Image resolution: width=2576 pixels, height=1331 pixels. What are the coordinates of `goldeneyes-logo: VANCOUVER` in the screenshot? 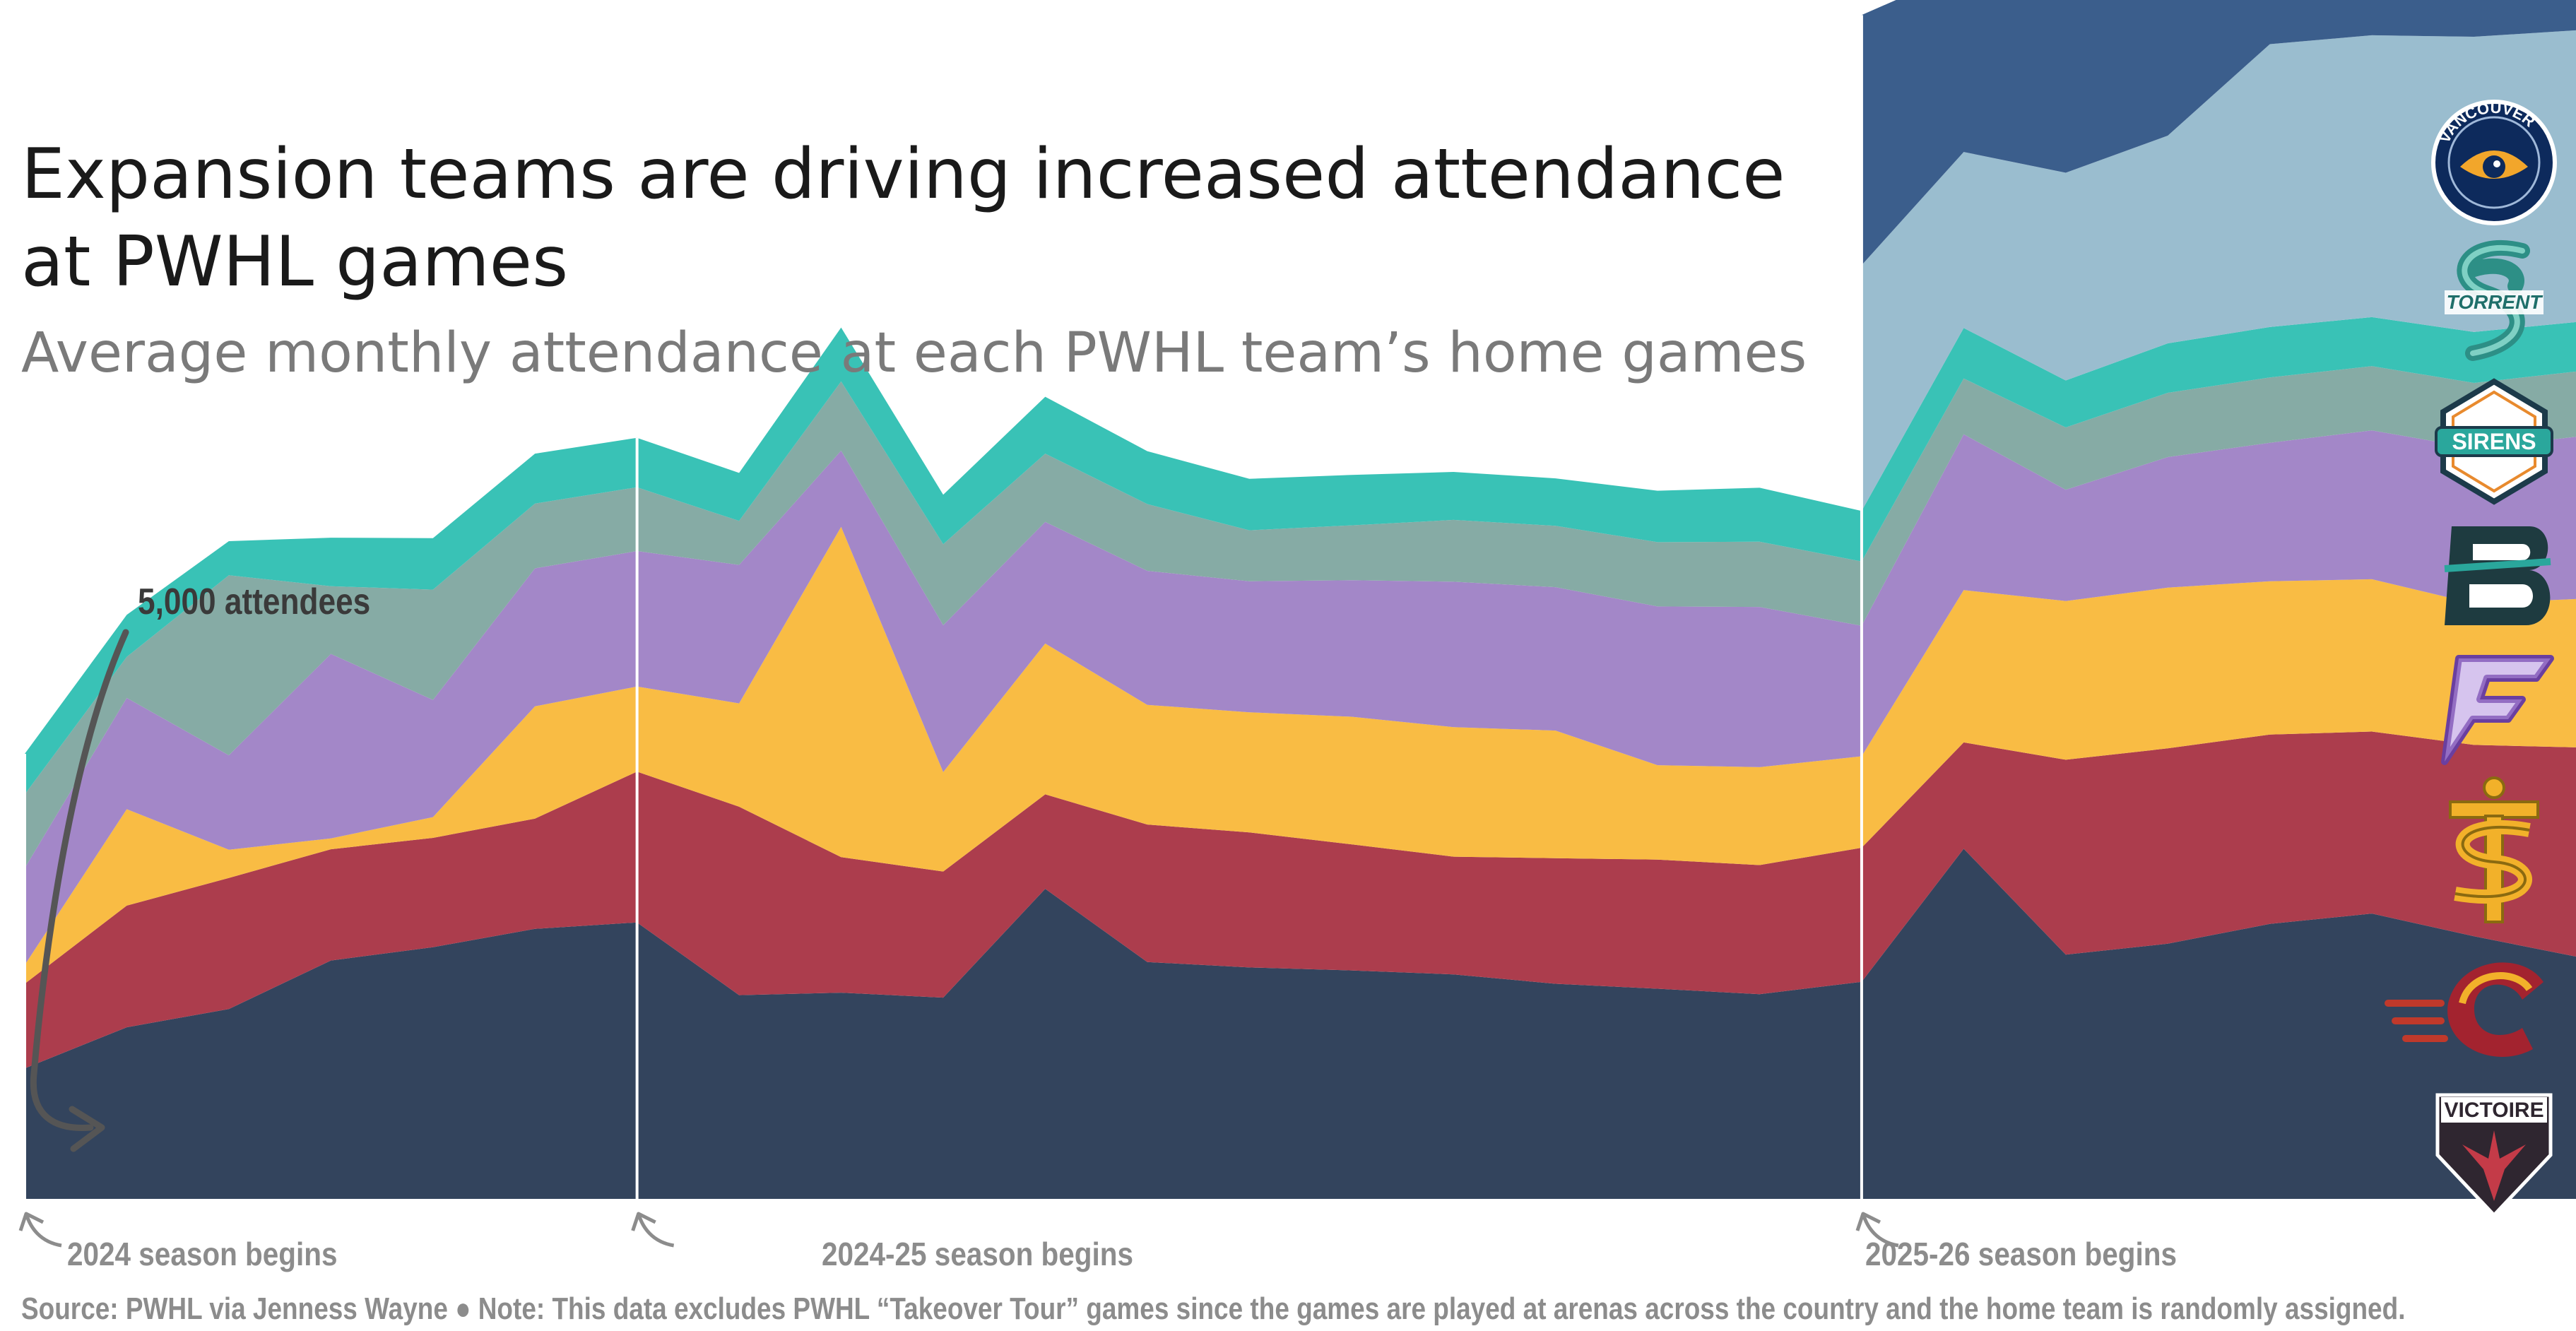 It's located at (2494, 162).